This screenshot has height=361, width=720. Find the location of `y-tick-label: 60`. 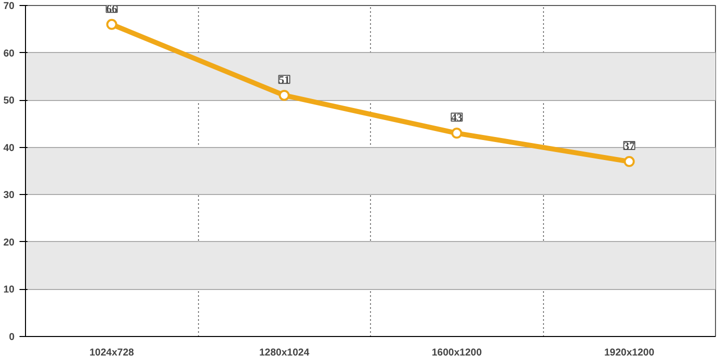

y-tick-label: 60 is located at coordinates (9, 54).